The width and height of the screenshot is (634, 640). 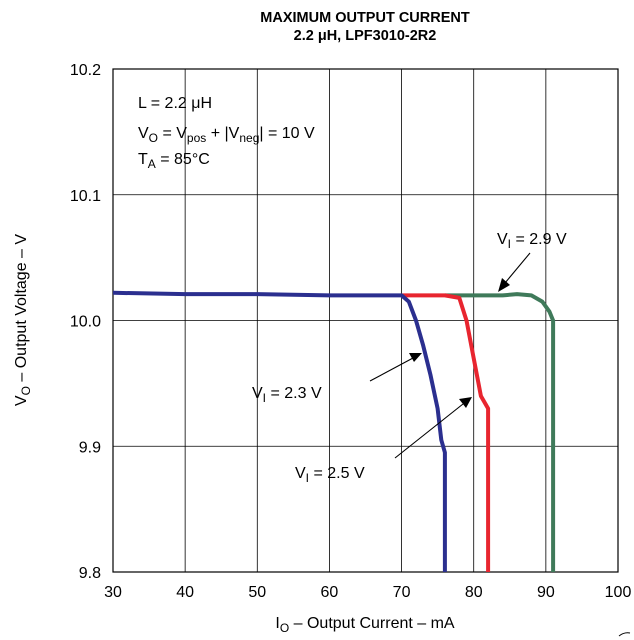 I want to click on series-label-2p5: VI = 2.5 V, so click(x=383, y=441).